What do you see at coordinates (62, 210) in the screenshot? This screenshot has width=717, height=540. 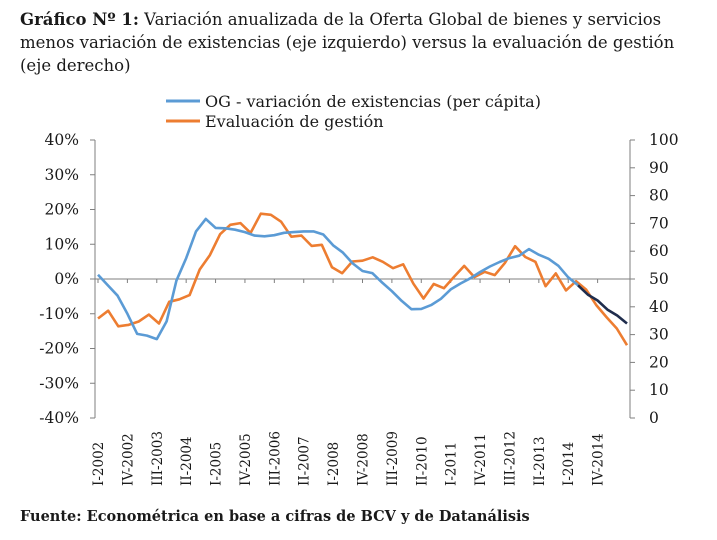 I see `left-tick-label: 20%` at bounding box center [62, 210].